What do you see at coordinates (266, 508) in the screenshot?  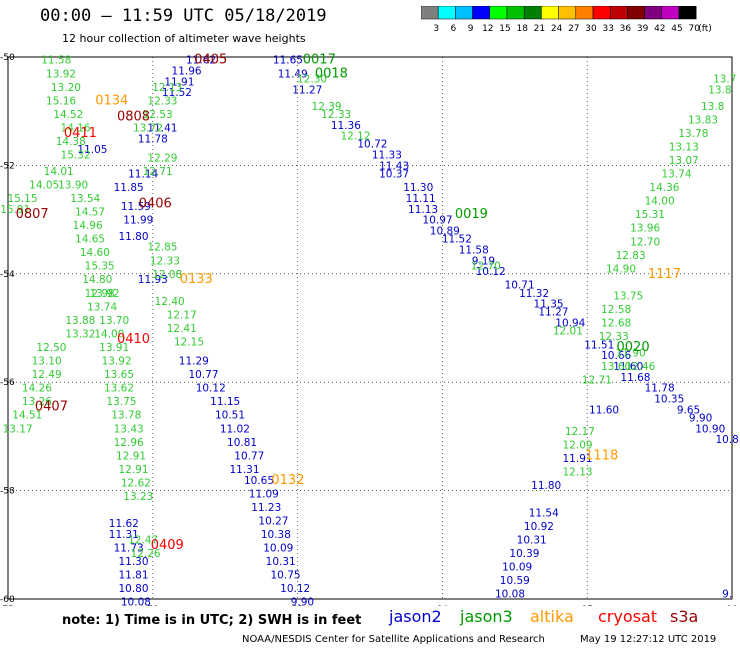 I see `wave-height-label: 11.23` at bounding box center [266, 508].